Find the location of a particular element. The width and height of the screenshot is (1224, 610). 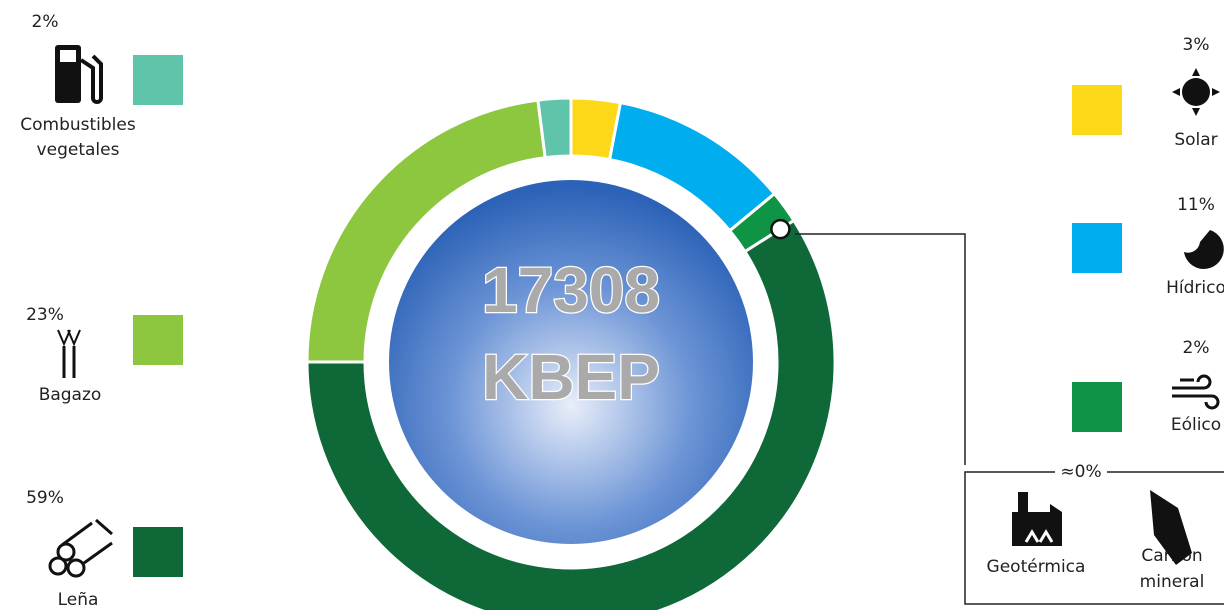

near-zero-marker is located at coordinates (780, 229).